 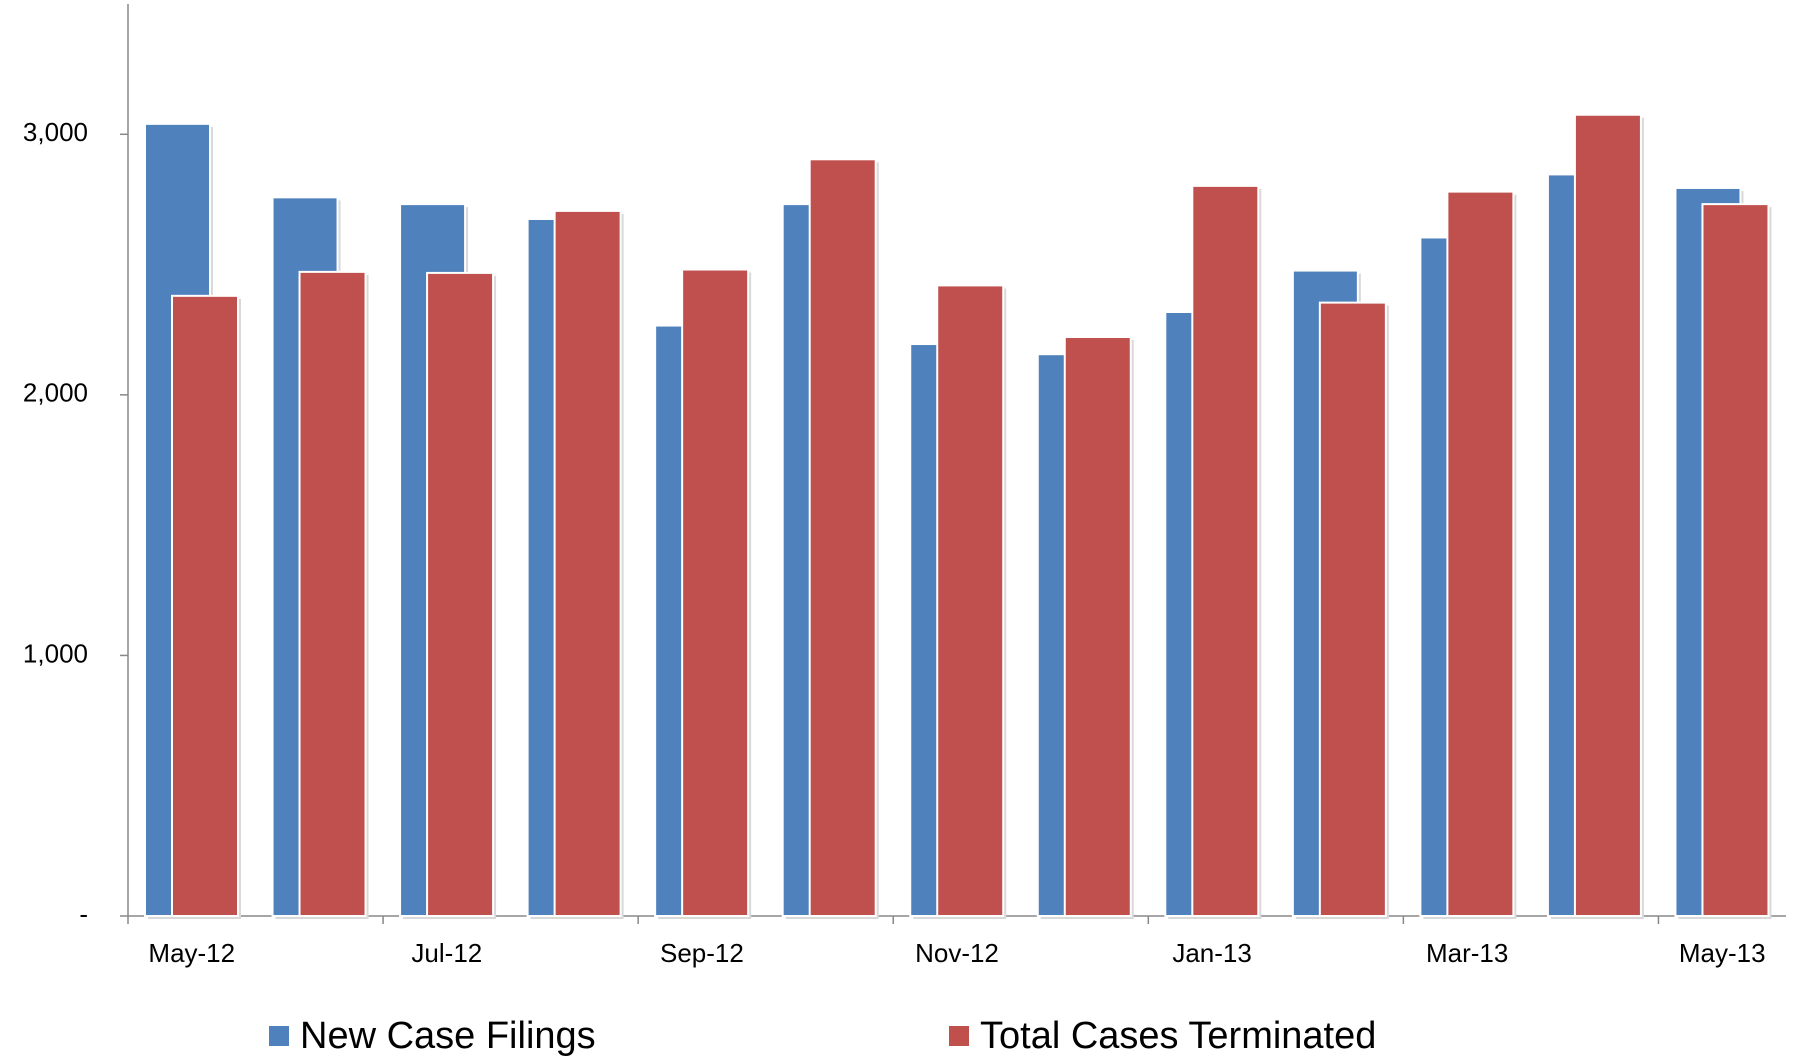 What do you see at coordinates (448, 1036) in the screenshot?
I see `legend-text: New Case Filings` at bounding box center [448, 1036].